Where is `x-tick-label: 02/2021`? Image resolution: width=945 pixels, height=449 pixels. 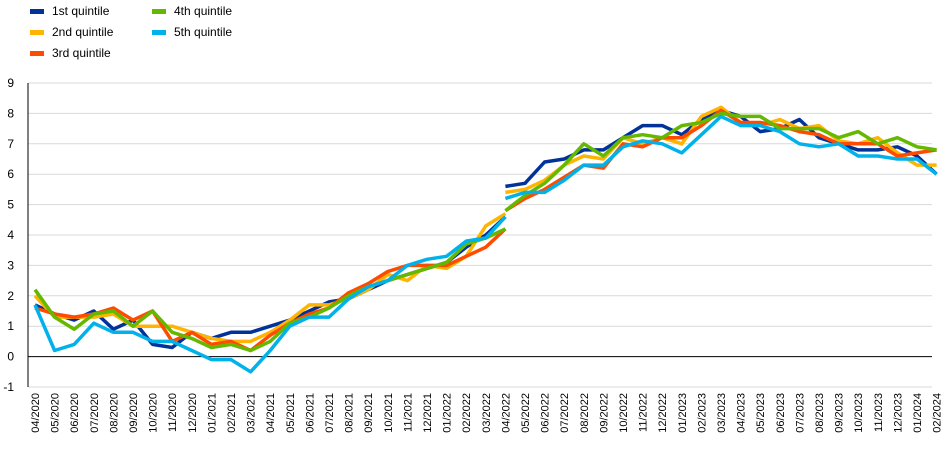
x-tick-label: 02/2021 is located at coordinates (232, 413).